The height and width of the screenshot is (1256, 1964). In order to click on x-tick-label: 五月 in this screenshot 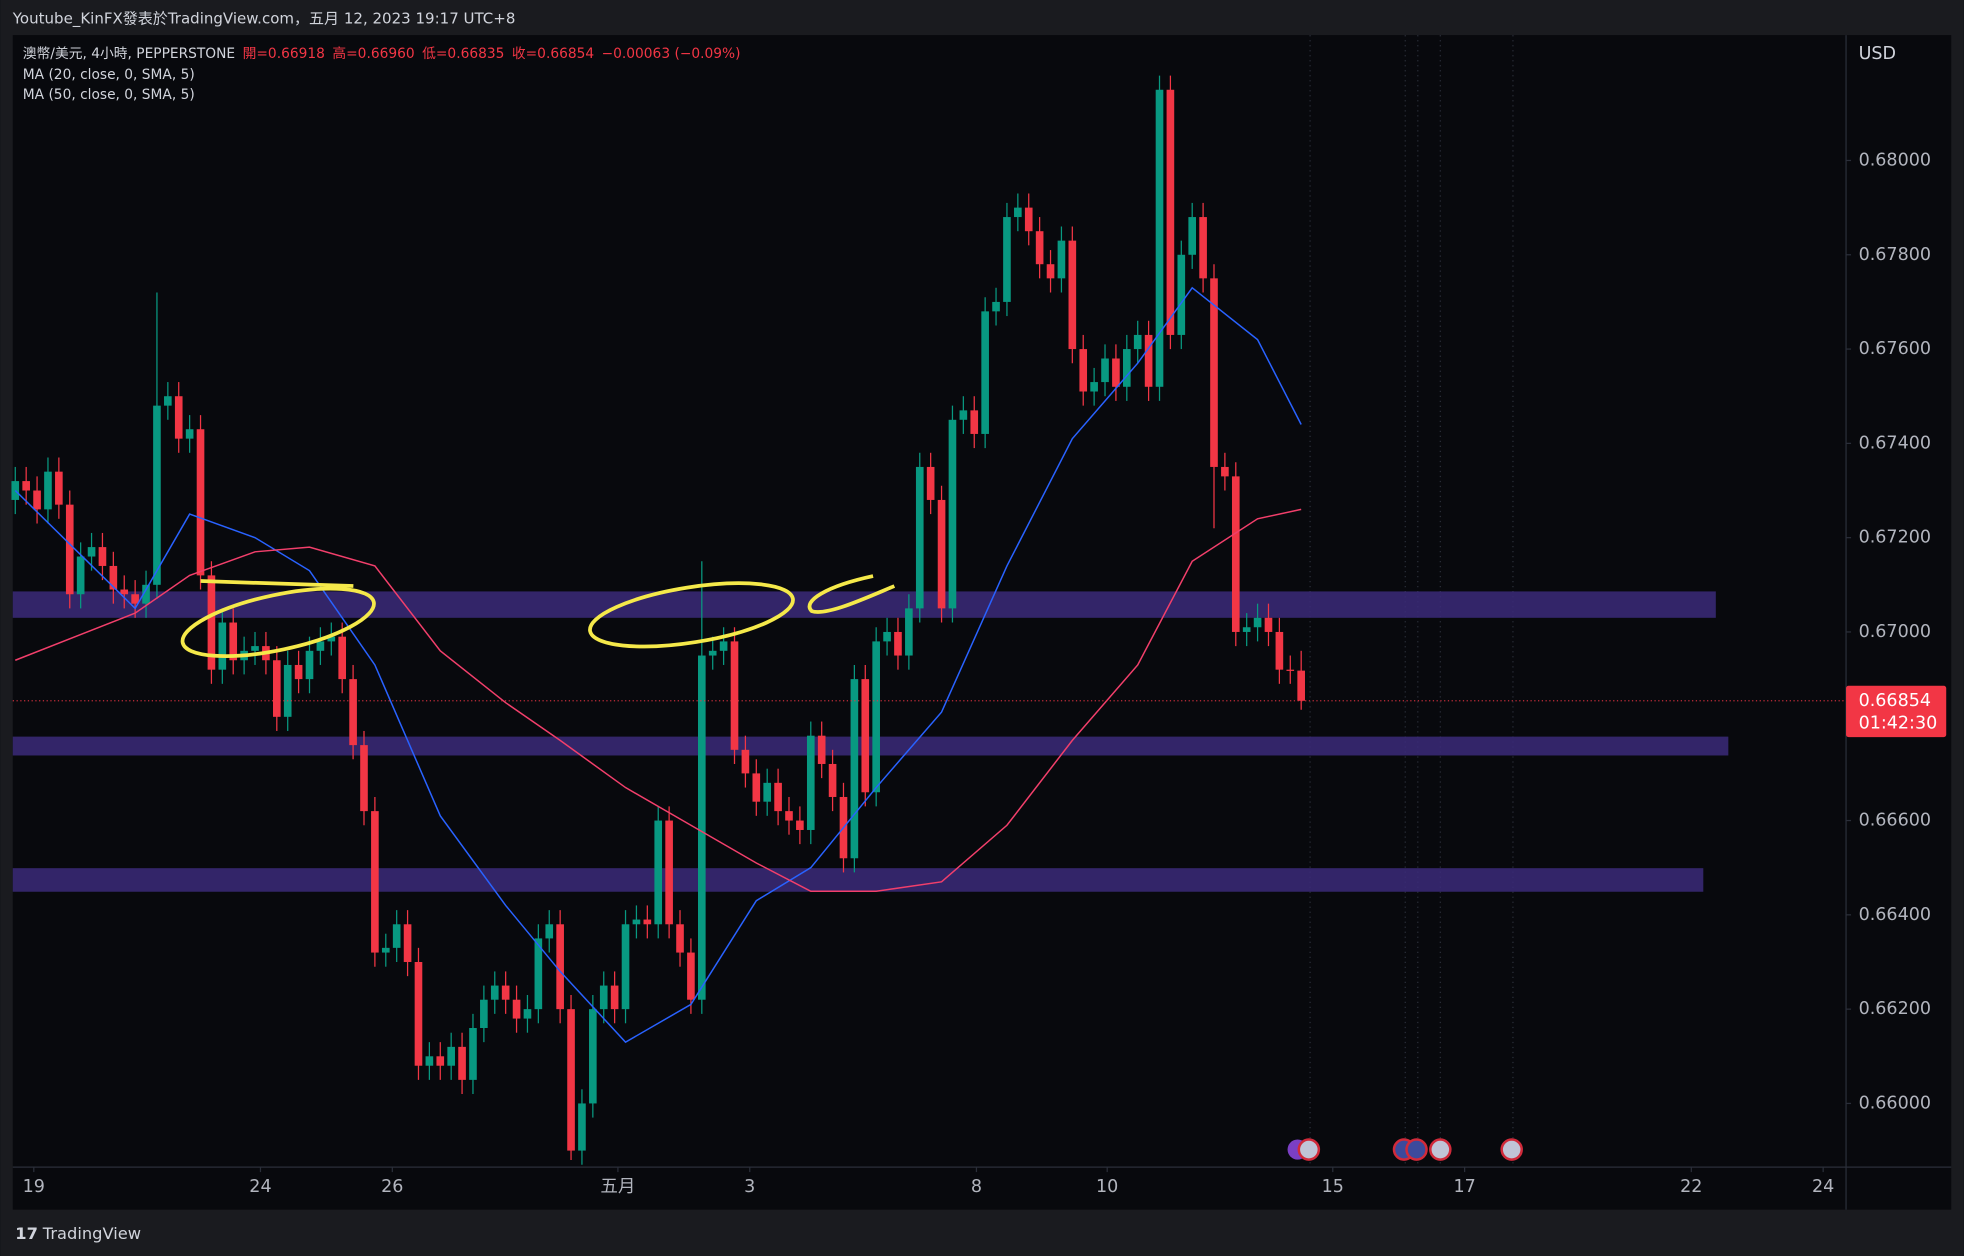, I will do `click(617, 1187)`.